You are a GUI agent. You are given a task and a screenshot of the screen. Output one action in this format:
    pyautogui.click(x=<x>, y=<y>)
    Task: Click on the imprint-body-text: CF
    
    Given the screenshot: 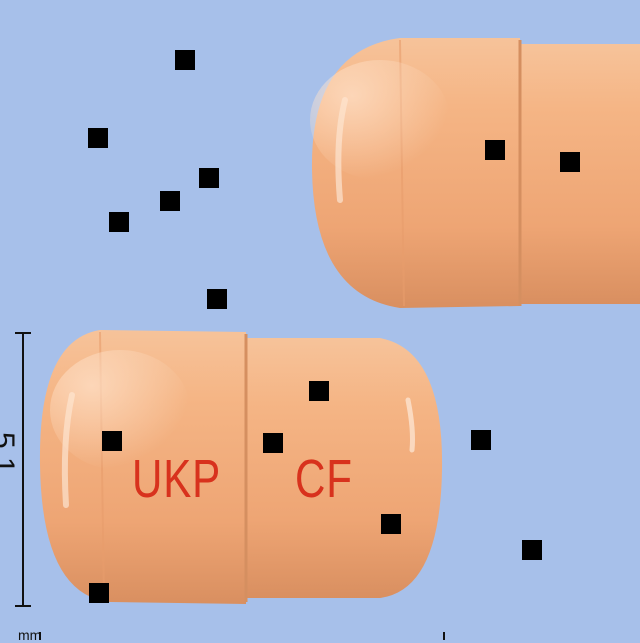 What is the action you would take?
    pyautogui.click(x=324, y=479)
    